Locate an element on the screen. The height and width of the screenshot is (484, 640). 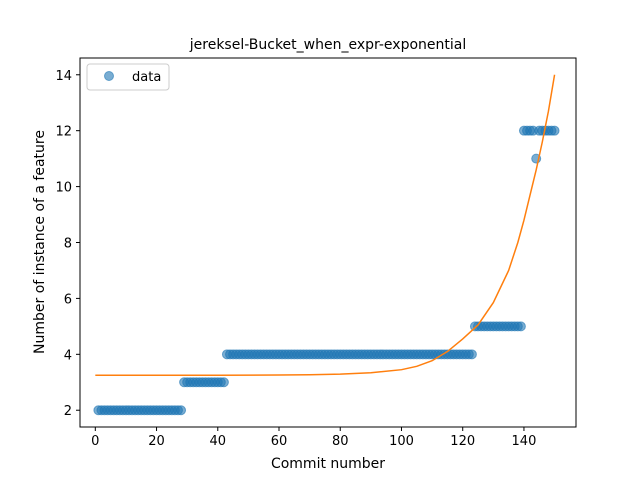
y-tick-label: 8 is located at coordinates (68, 244).